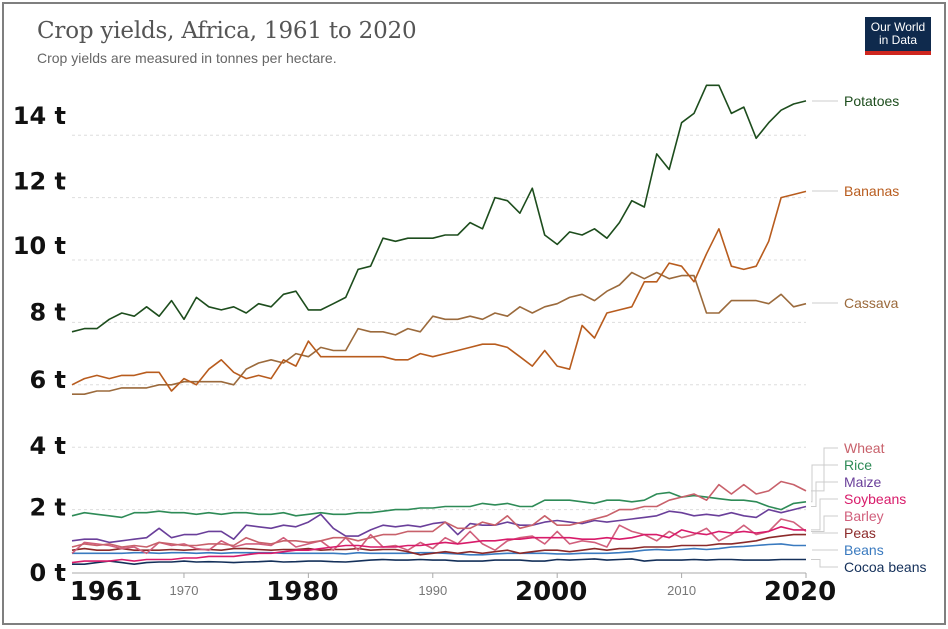 The width and height of the screenshot is (948, 629). I want to click on x-tick-label: 1961, so click(106, 592).